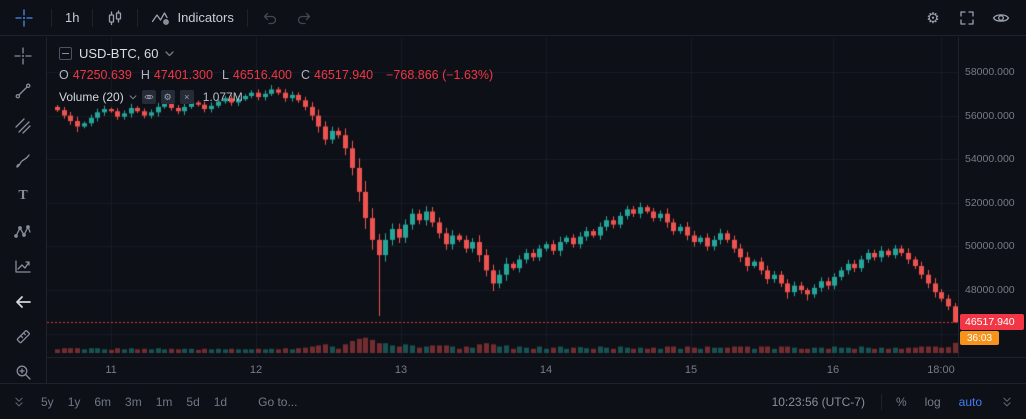  Describe the element at coordinates (269, 18) in the screenshot. I see `undo-button` at that location.